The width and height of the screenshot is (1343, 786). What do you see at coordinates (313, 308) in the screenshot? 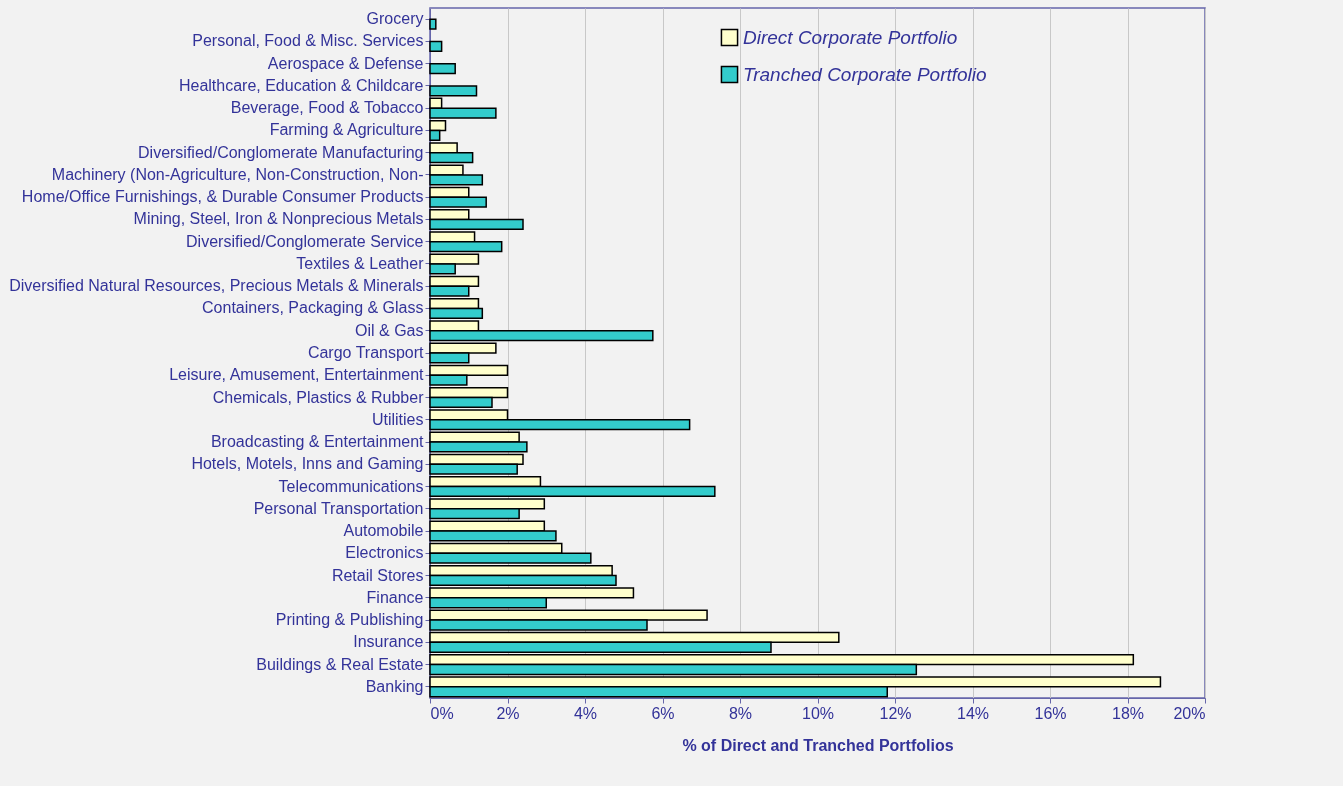
I see `y-tick-label: Containers, Packaging & Glass` at bounding box center [313, 308].